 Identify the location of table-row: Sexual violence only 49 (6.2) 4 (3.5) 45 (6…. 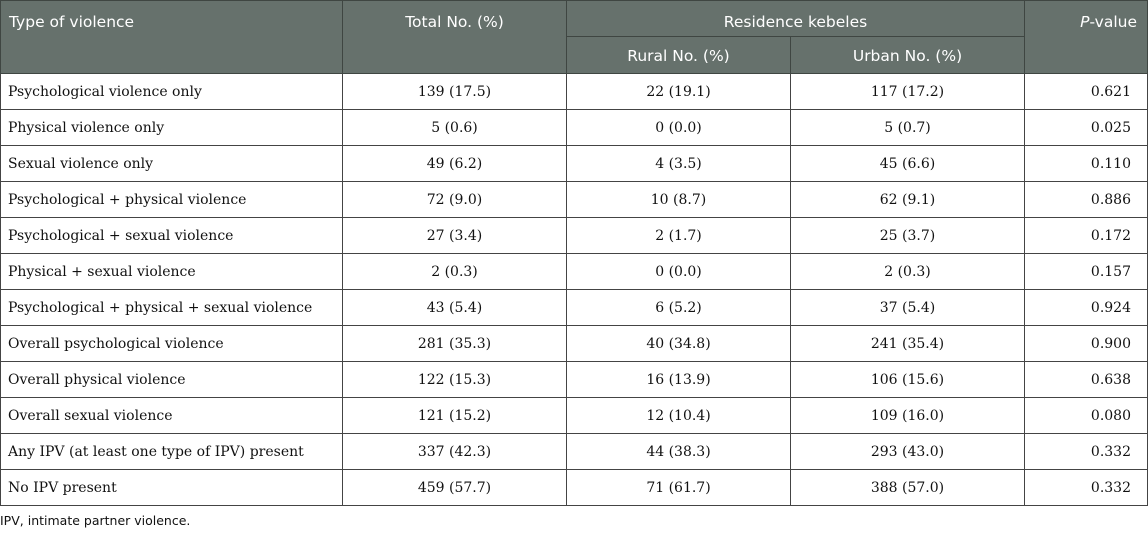
(574, 163).